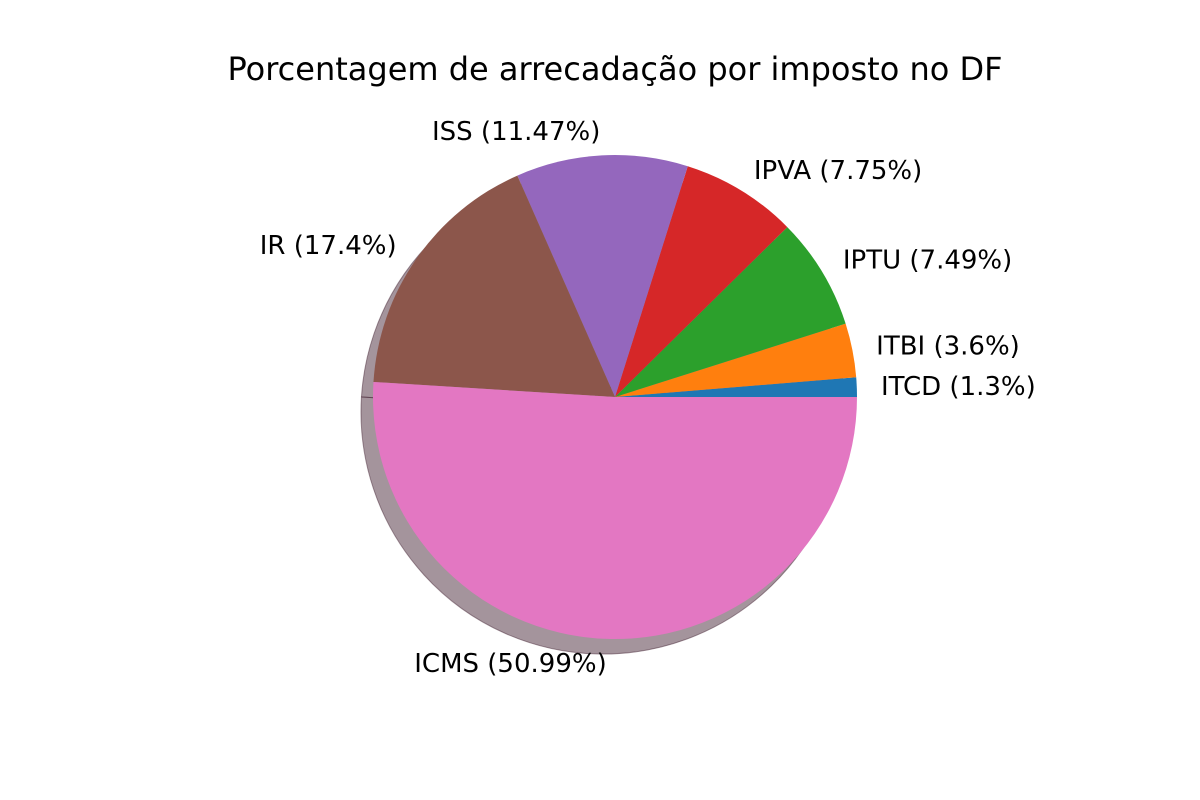  What do you see at coordinates (958, 387) in the screenshot?
I see `slice-label-itcd: ITCD (1.3%)` at bounding box center [958, 387].